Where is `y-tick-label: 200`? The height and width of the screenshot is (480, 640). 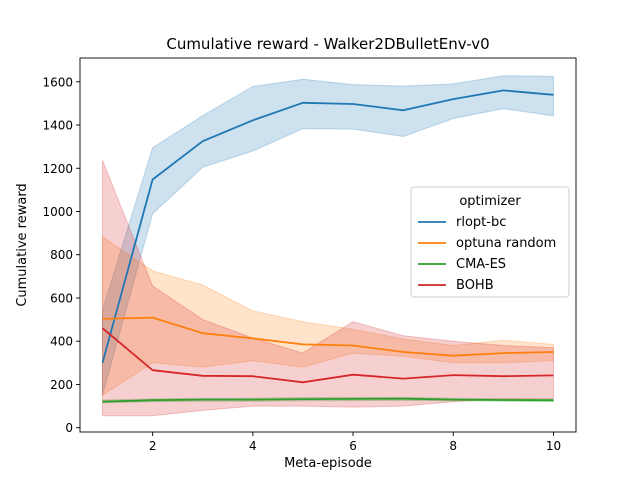
y-tick-label: 200 is located at coordinates (61, 385).